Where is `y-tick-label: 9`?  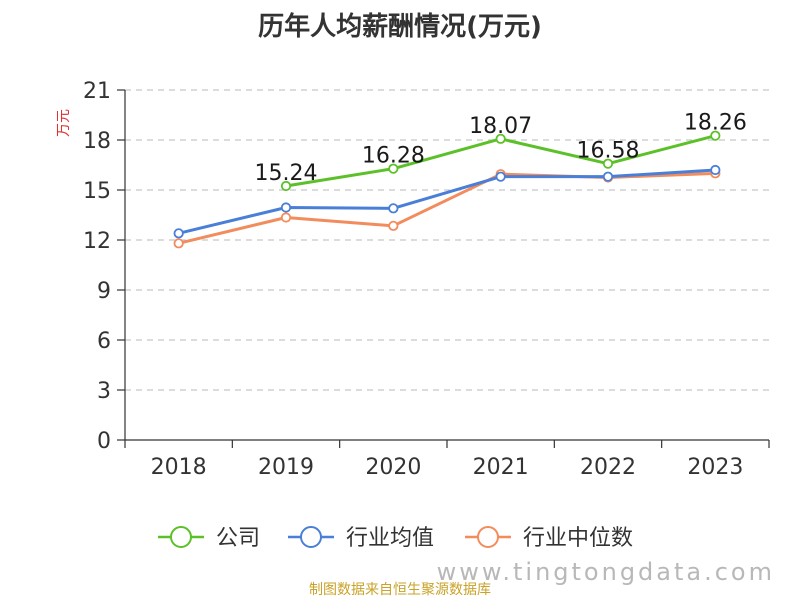 y-tick-label: 9 is located at coordinates (104, 291).